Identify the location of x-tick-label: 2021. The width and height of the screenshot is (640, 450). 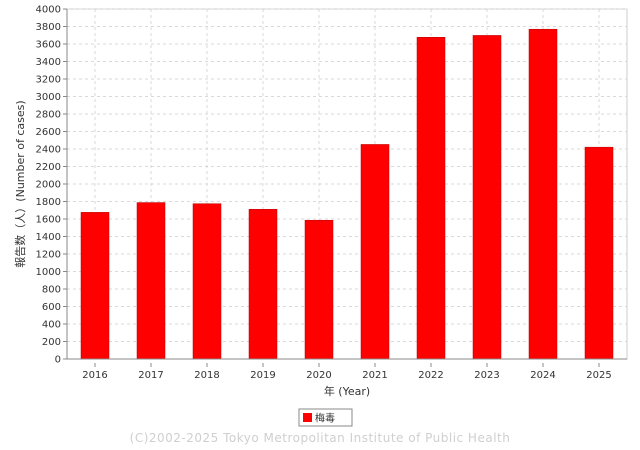
(374, 375).